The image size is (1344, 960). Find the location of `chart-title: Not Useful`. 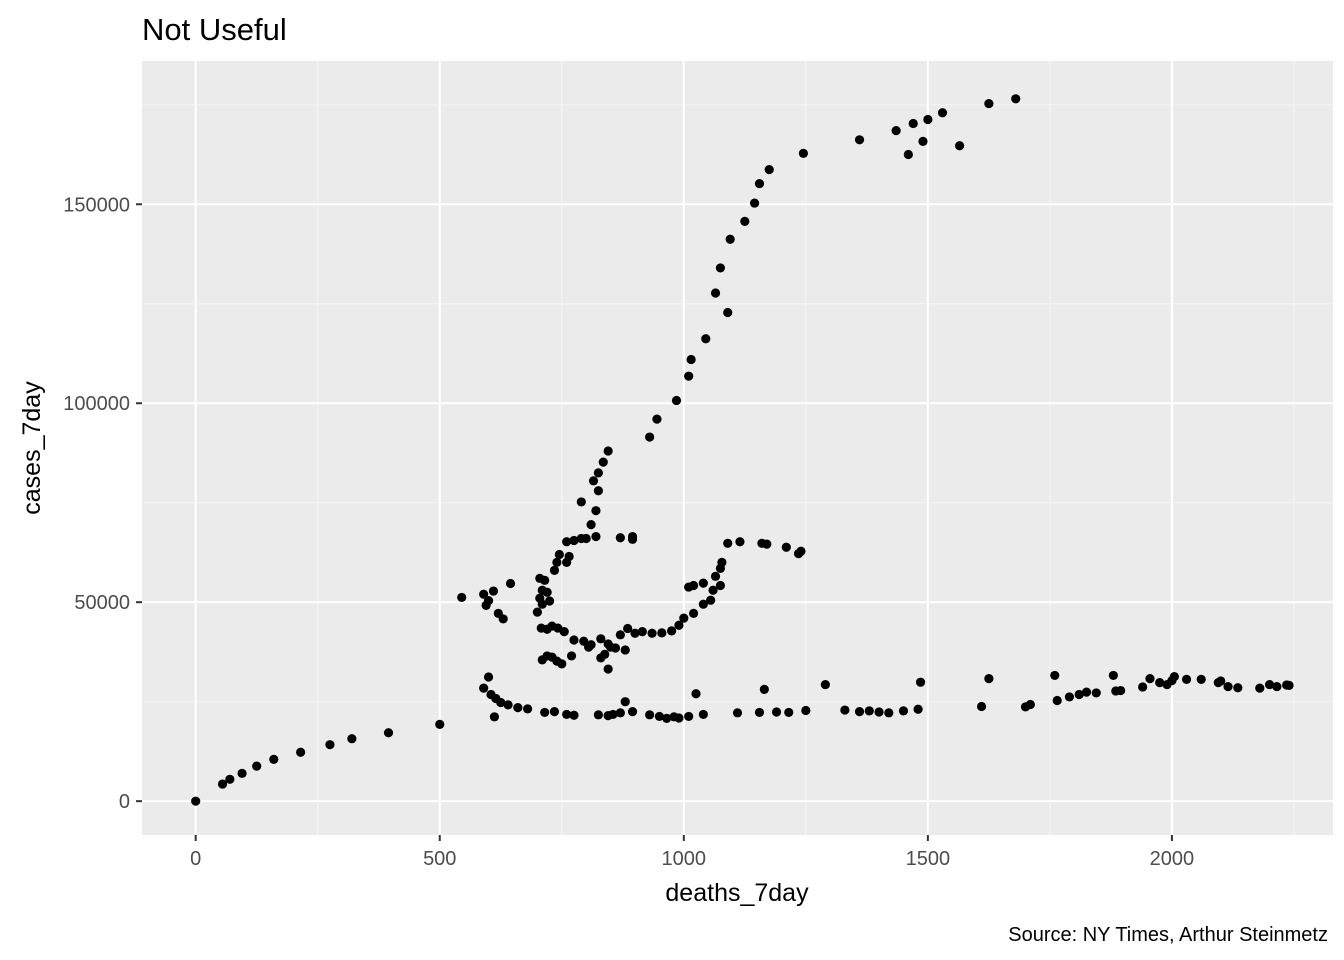

chart-title: Not Useful is located at coordinates (214, 29).